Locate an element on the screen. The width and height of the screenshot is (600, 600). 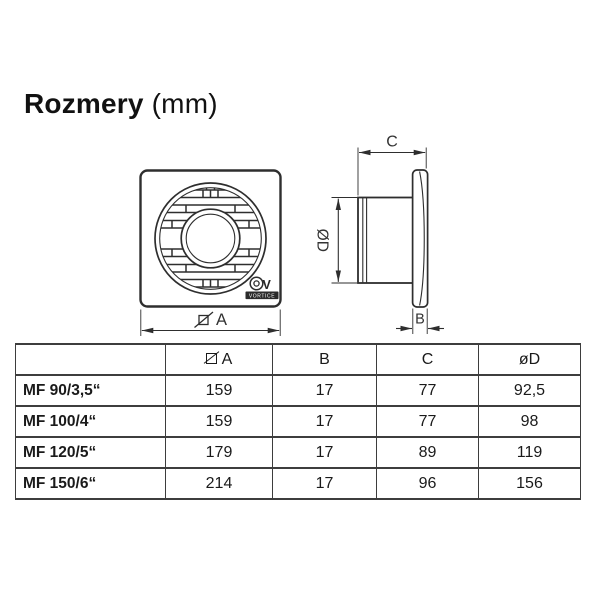
title-text: Rozmery is located at coordinates (84, 103).